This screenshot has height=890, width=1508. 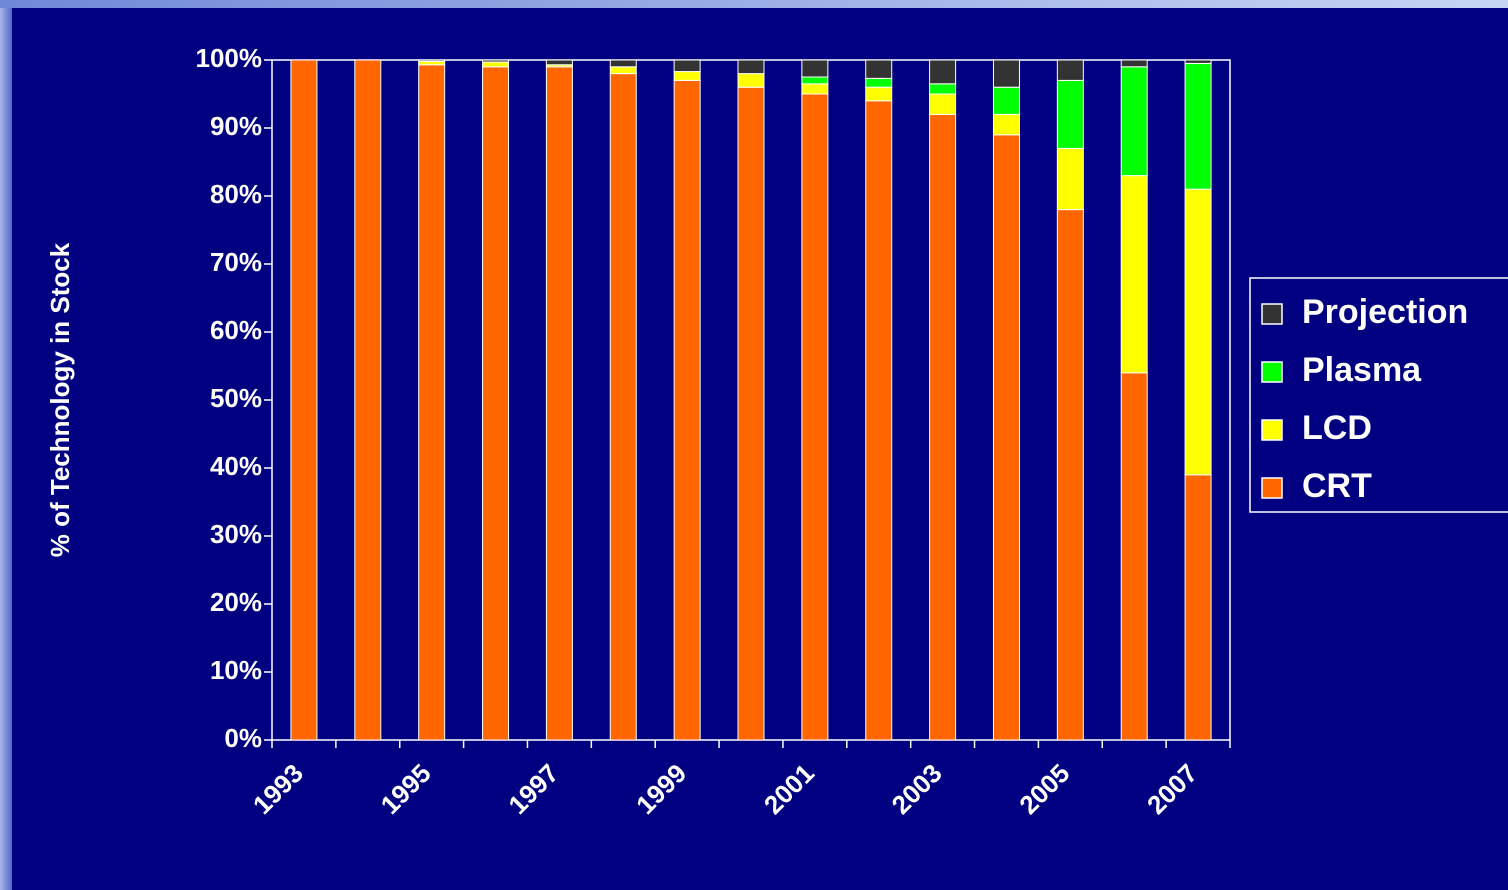 What do you see at coordinates (243, 738) in the screenshot?
I see `y-tick-label: 0%` at bounding box center [243, 738].